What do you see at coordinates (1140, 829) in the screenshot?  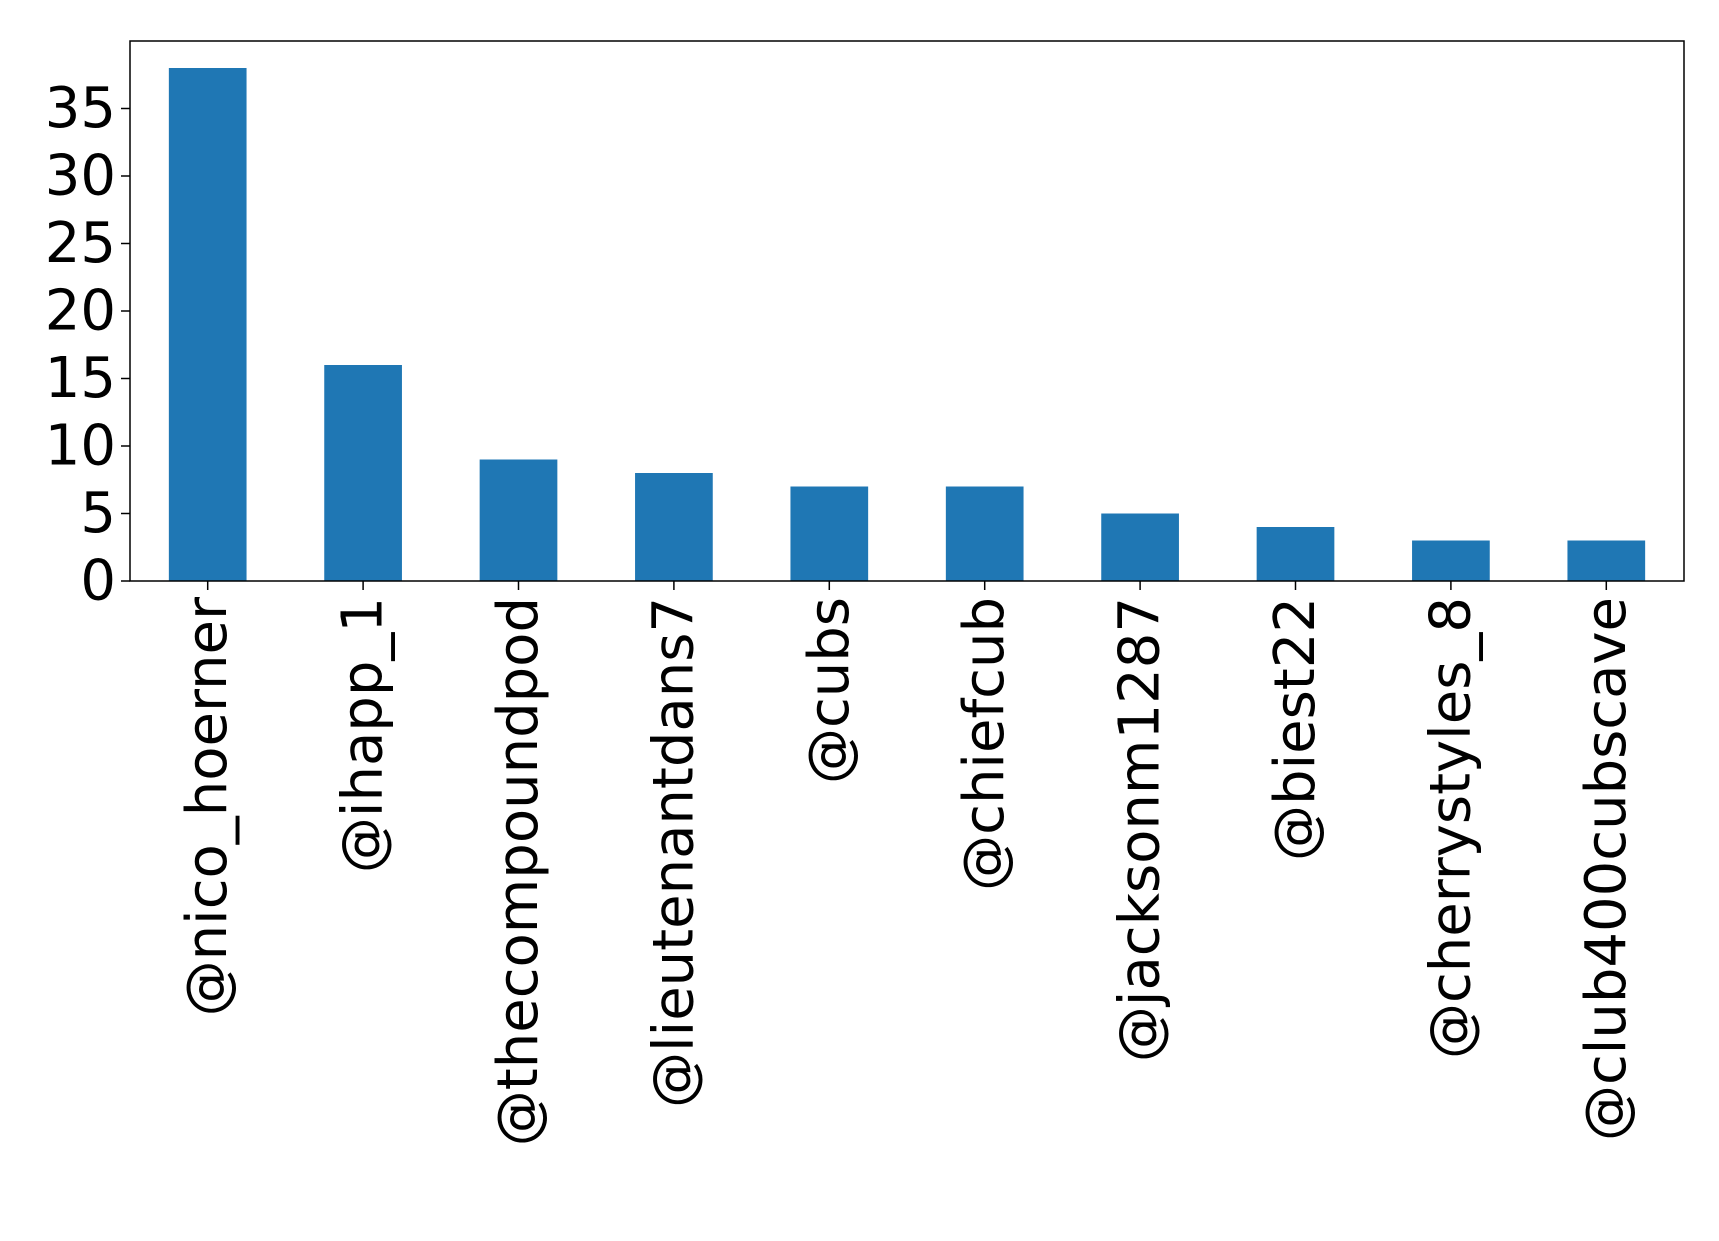 I see `x-tick-label-6: @jacksonm1287` at bounding box center [1140, 829].